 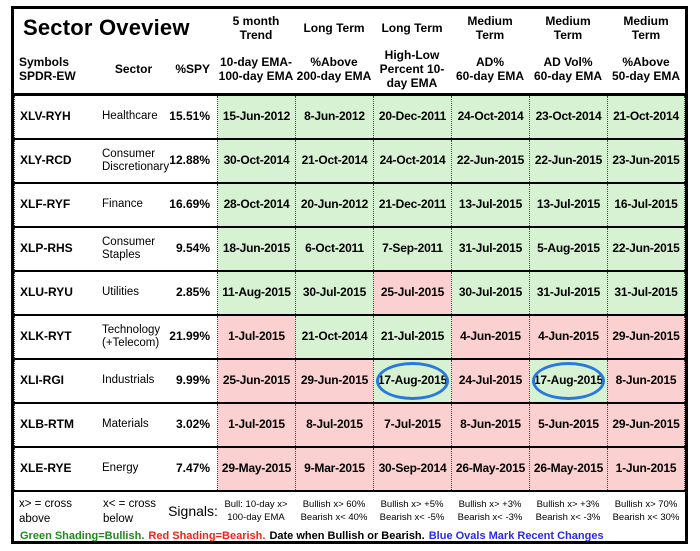 What do you see at coordinates (256, 511) in the screenshot?
I see `signal-rule-10day-ema: Bull: 10-day x> 100-day EMA` at bounding box center [256, 511].